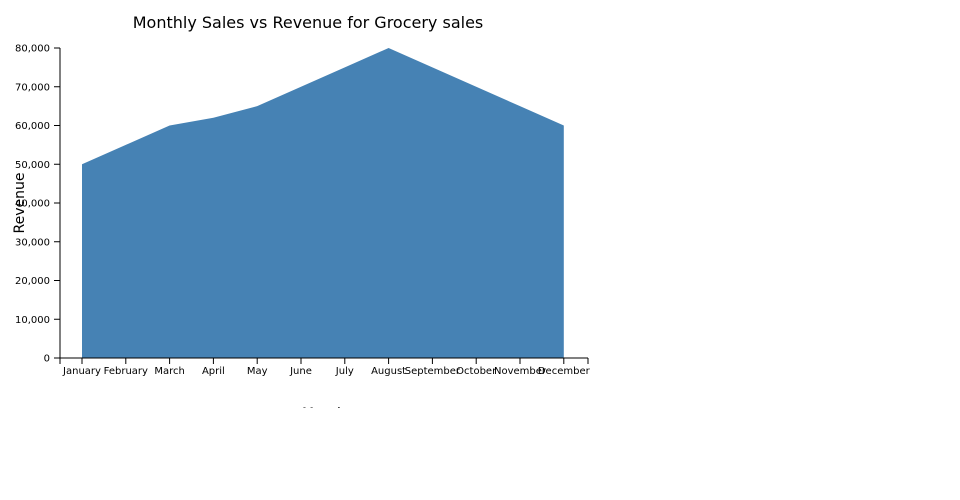 This screenshot has width=960, height=500. Describe the element at coordinates (32, 87) in the screenshot. I see `y-tick-label: 70,000` at that location.